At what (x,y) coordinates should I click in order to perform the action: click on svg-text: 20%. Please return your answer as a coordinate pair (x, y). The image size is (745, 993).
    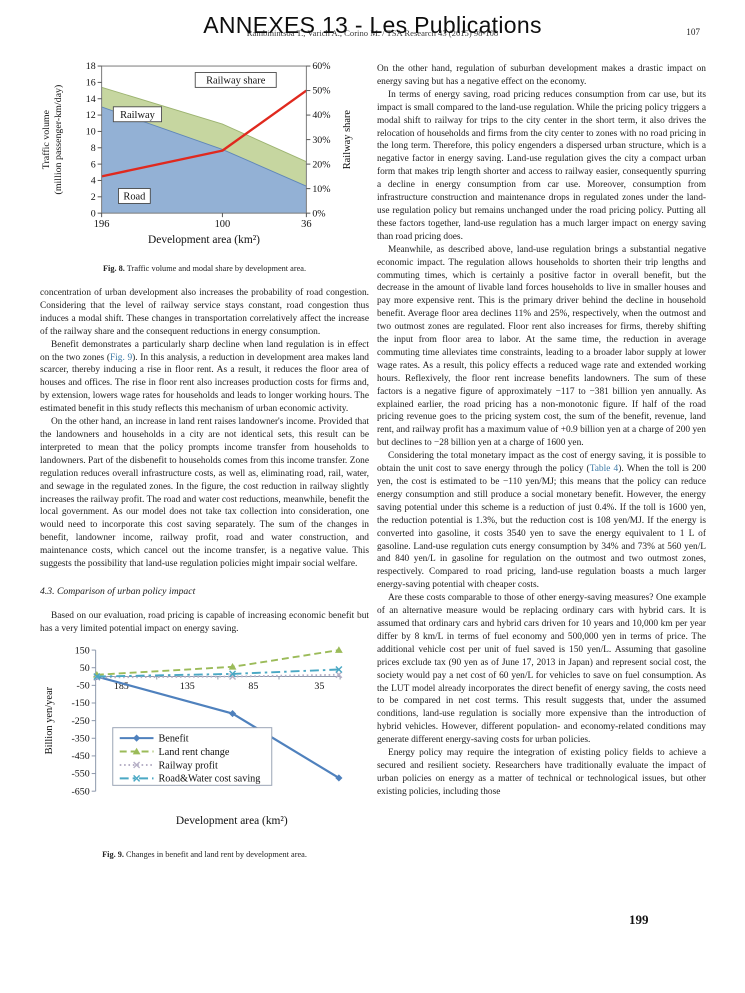
    Looking at the image, I should click on (321, 164).